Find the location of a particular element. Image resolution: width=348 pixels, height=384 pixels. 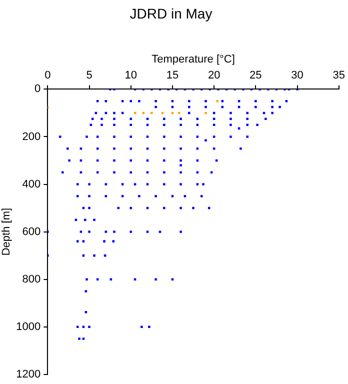

y-tick-label: 1200 is located at coordinates (28, 374).